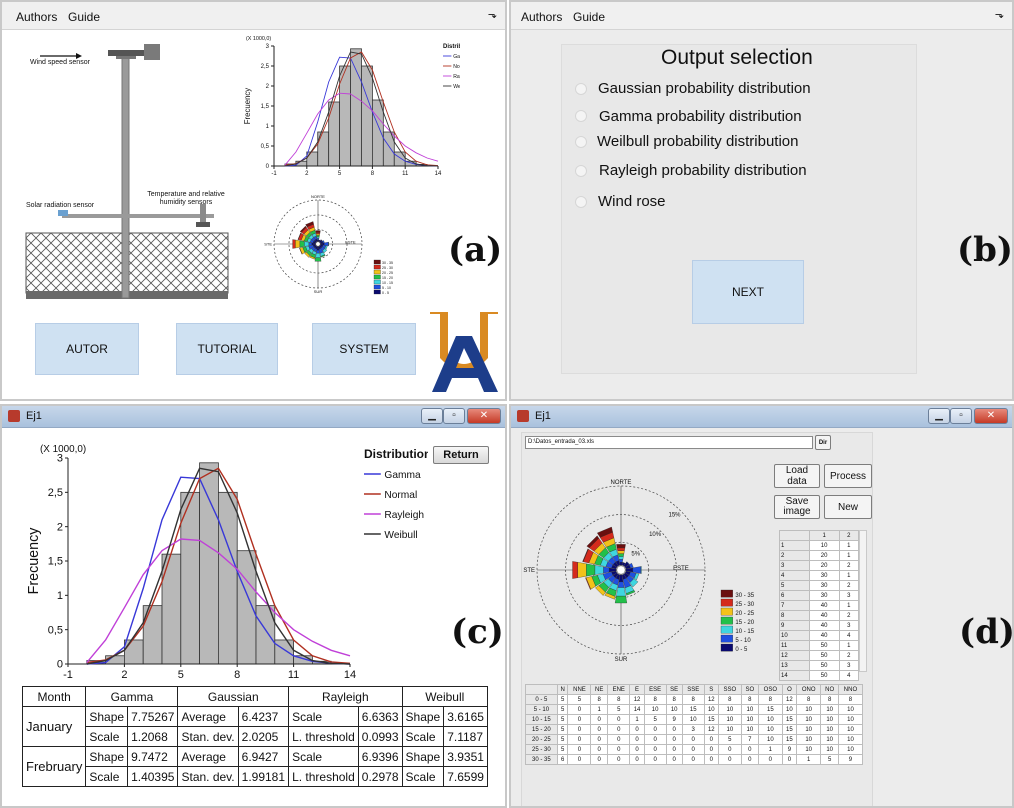  What do you see at coordinates (541, 759) in the screenshot?
I see `table-cell: 30 - 35` at bounding box center [541, 759].